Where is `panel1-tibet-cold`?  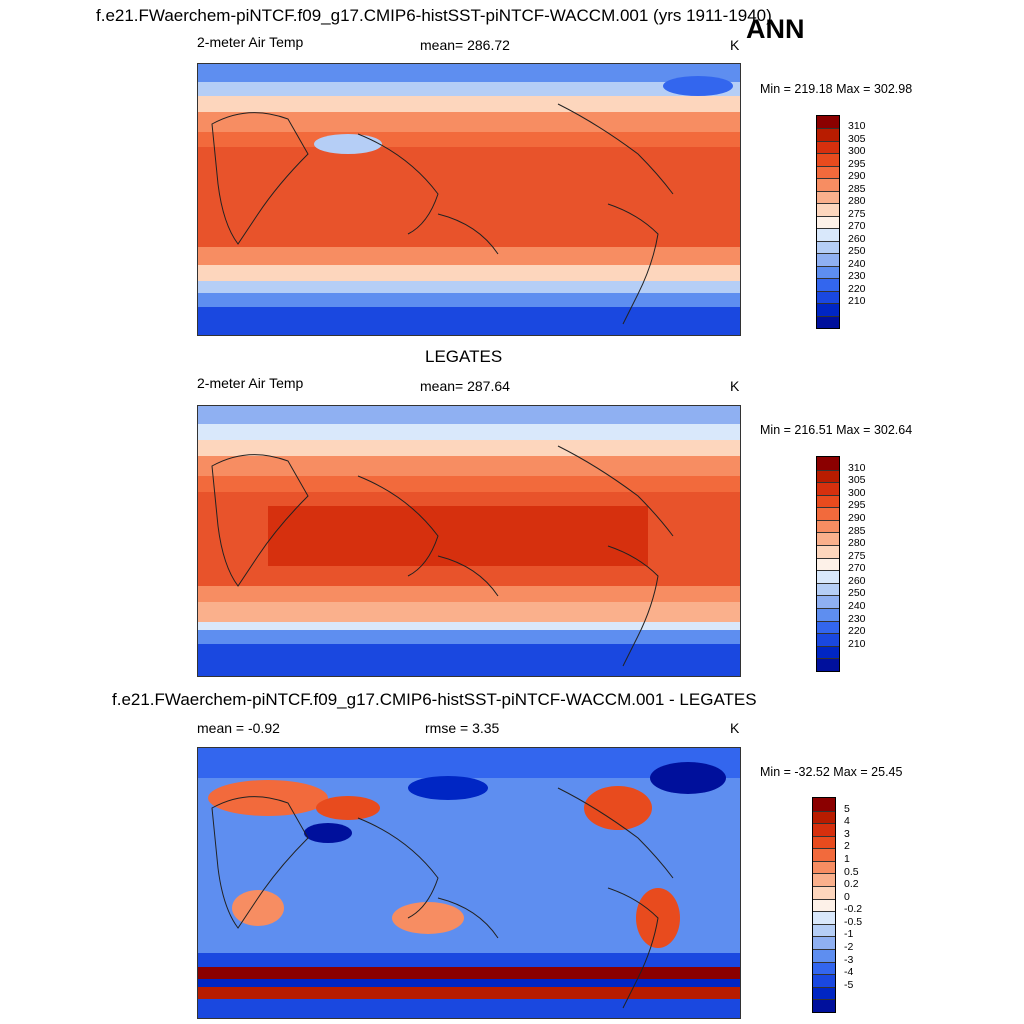 panel1-tibet-cold is located at coordinates (348, 144).